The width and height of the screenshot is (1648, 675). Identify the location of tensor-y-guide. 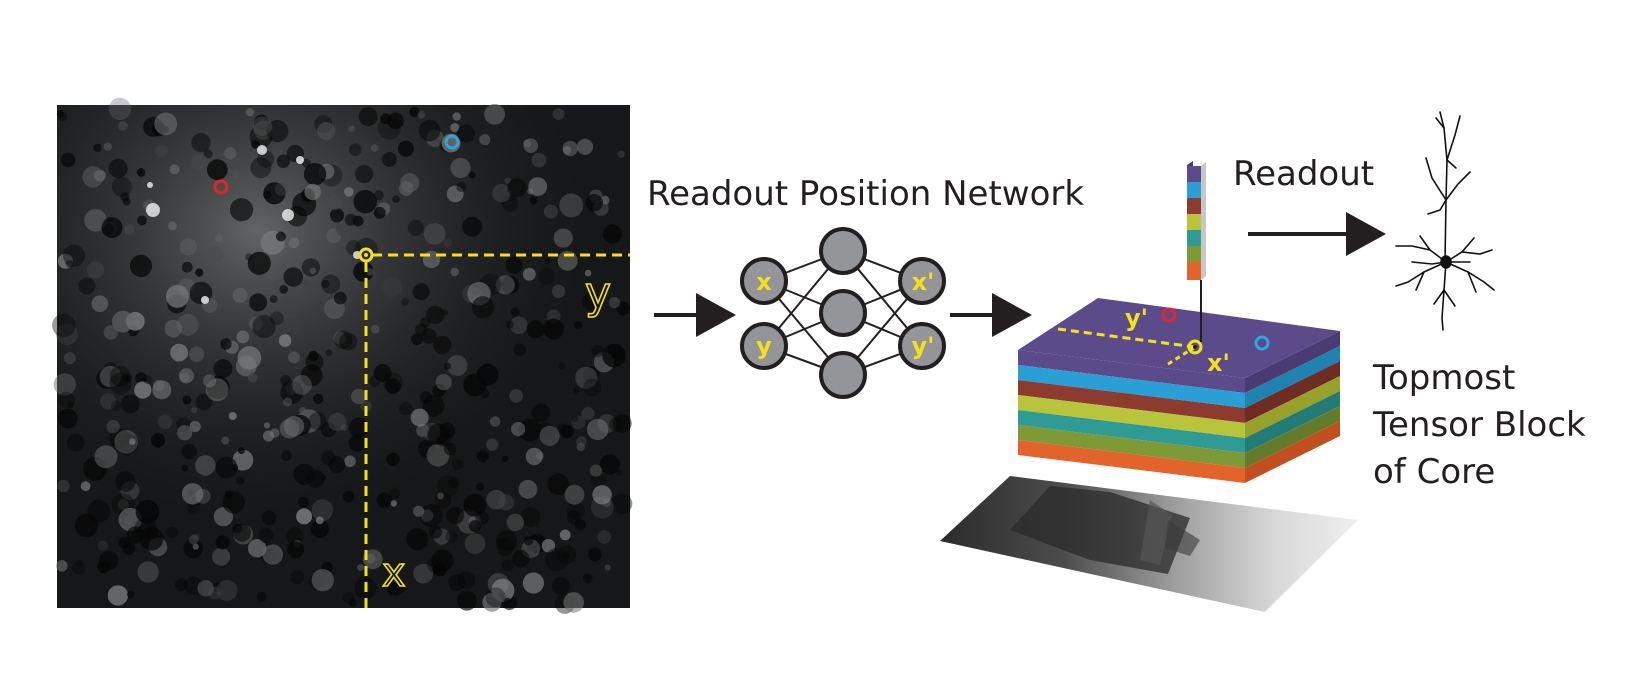
(1126, 338).